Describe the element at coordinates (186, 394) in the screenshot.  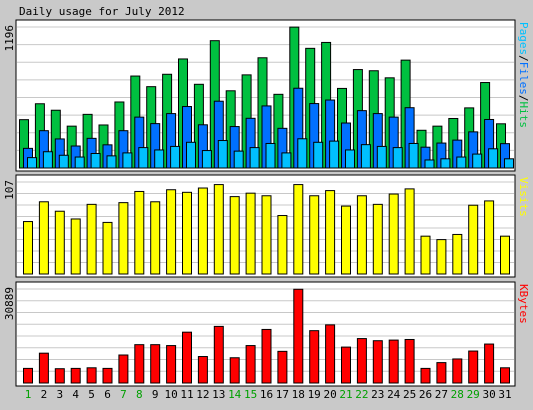
I see `day-label: 11` at that location.